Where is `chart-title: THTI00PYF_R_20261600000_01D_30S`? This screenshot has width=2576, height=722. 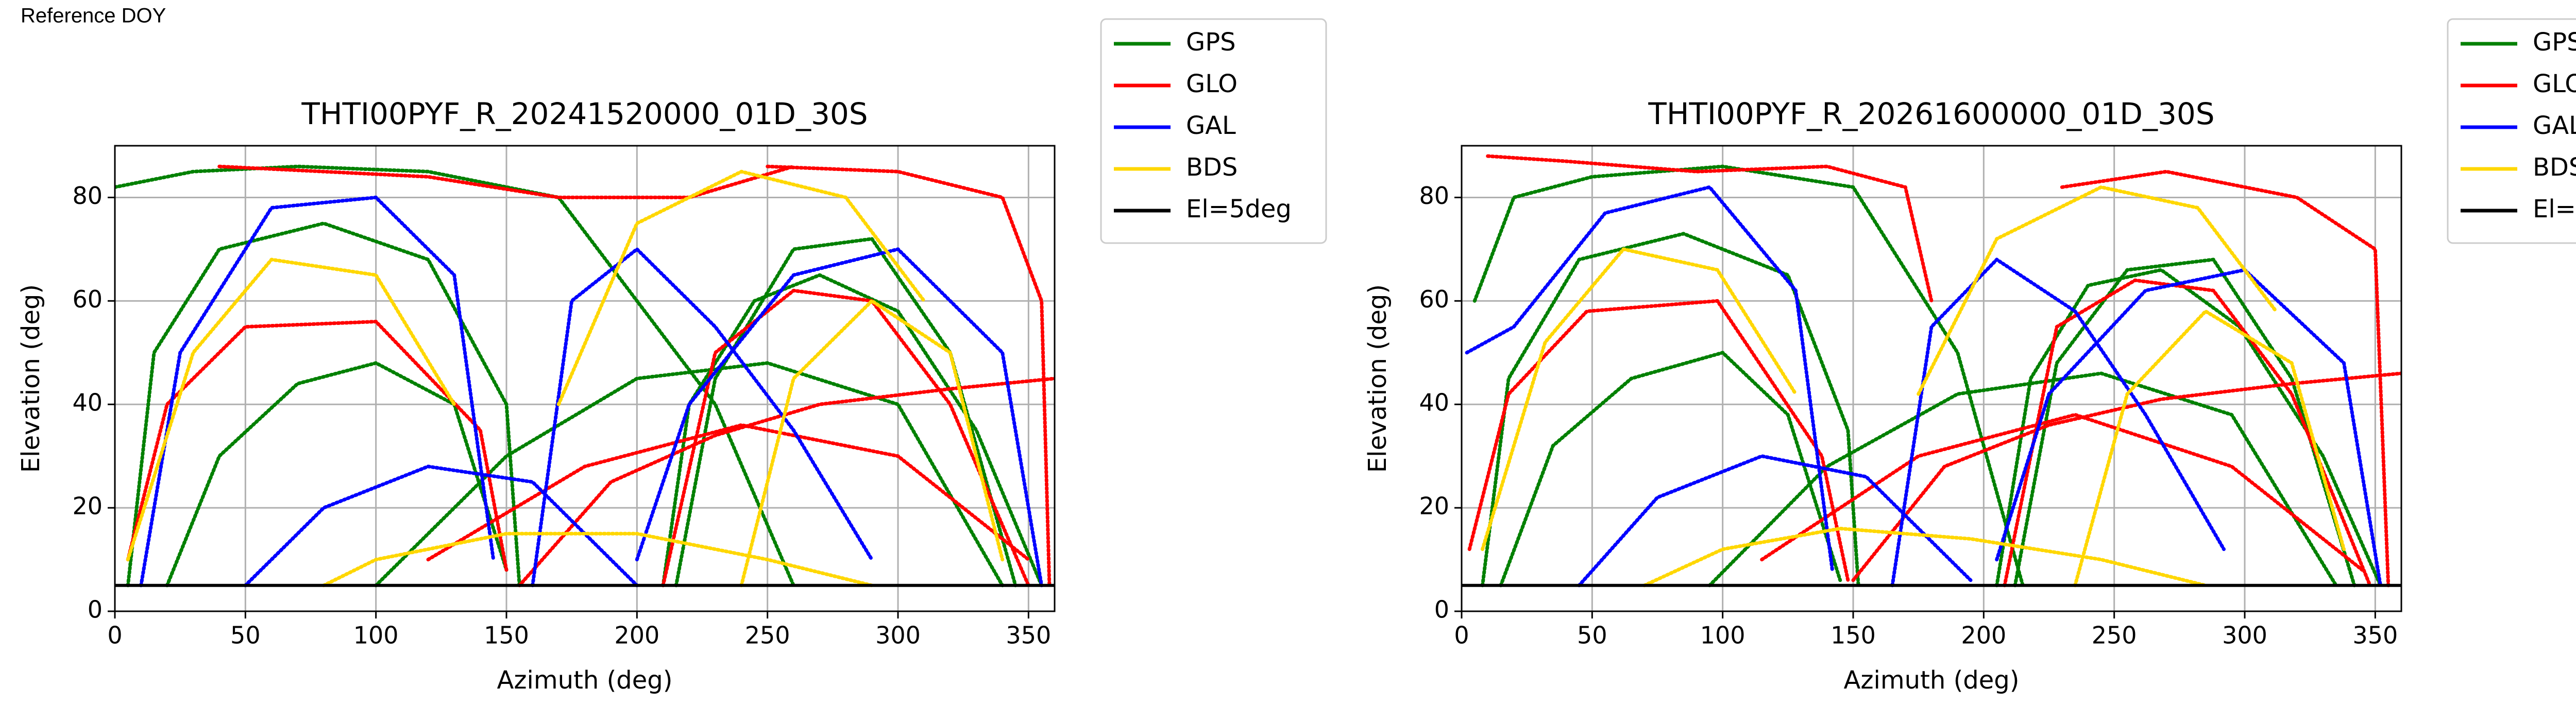
chart-title: THTI00PYF_R_20261600000_01D_30S is located at coordinates (1931, 113).